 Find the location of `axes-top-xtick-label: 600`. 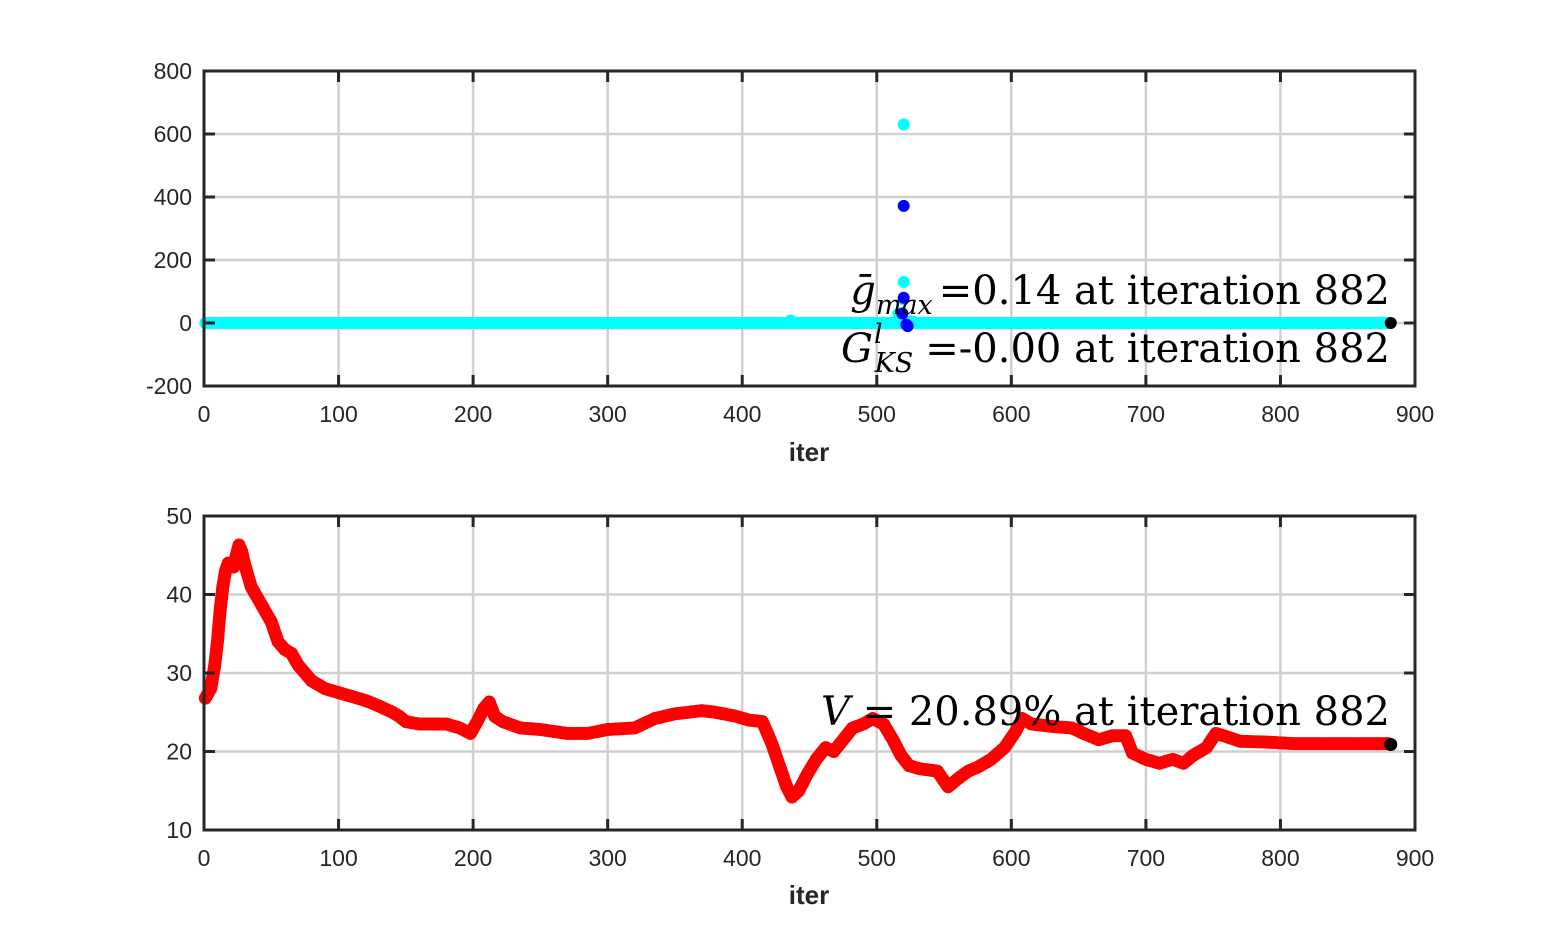

axes-top-xtick-label: 600 is located at coordinates (1011, 414).